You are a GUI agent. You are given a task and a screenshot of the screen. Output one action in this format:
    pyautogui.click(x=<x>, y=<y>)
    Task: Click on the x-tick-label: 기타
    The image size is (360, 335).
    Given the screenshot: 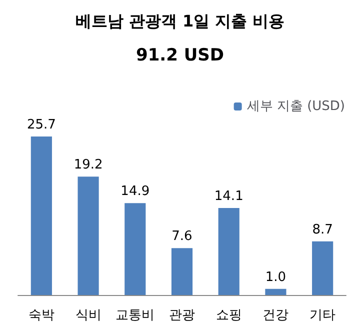 What is the action you would take?
    pyautogui.click(x=323, y=315)
    